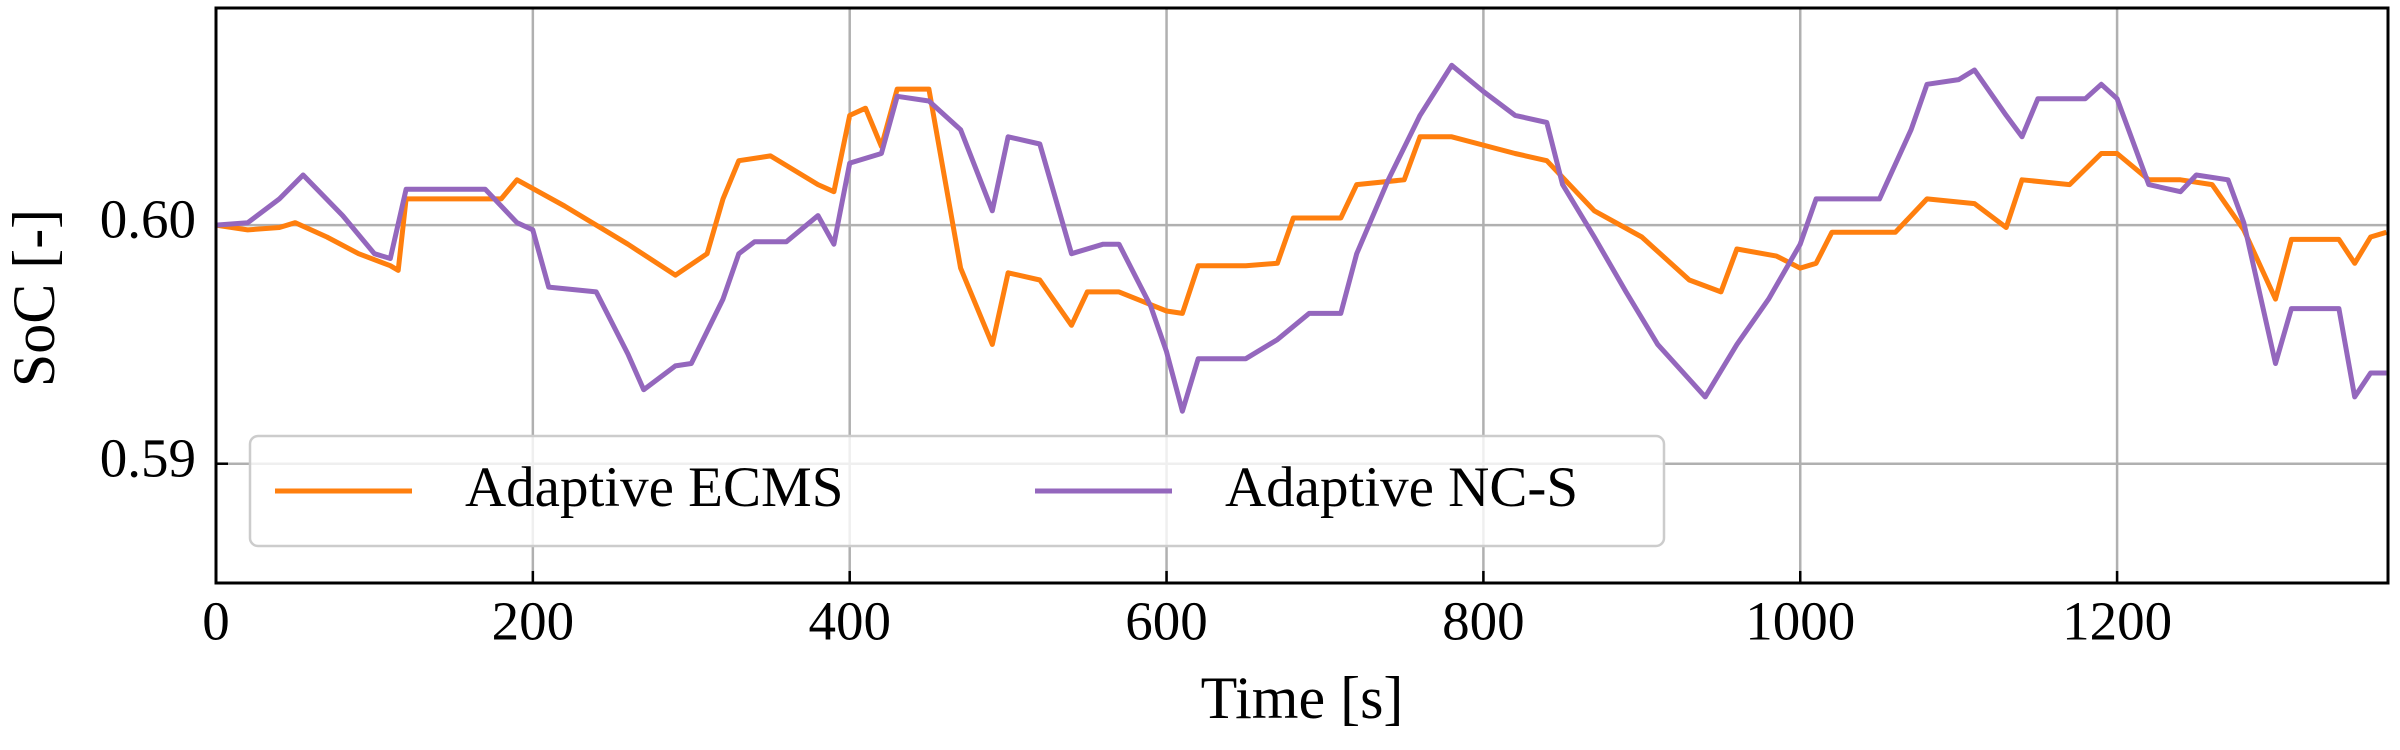 The width and height of the screenshot is (2400, 750). I want to click on x-tick-label: 0, so click(216, 621).